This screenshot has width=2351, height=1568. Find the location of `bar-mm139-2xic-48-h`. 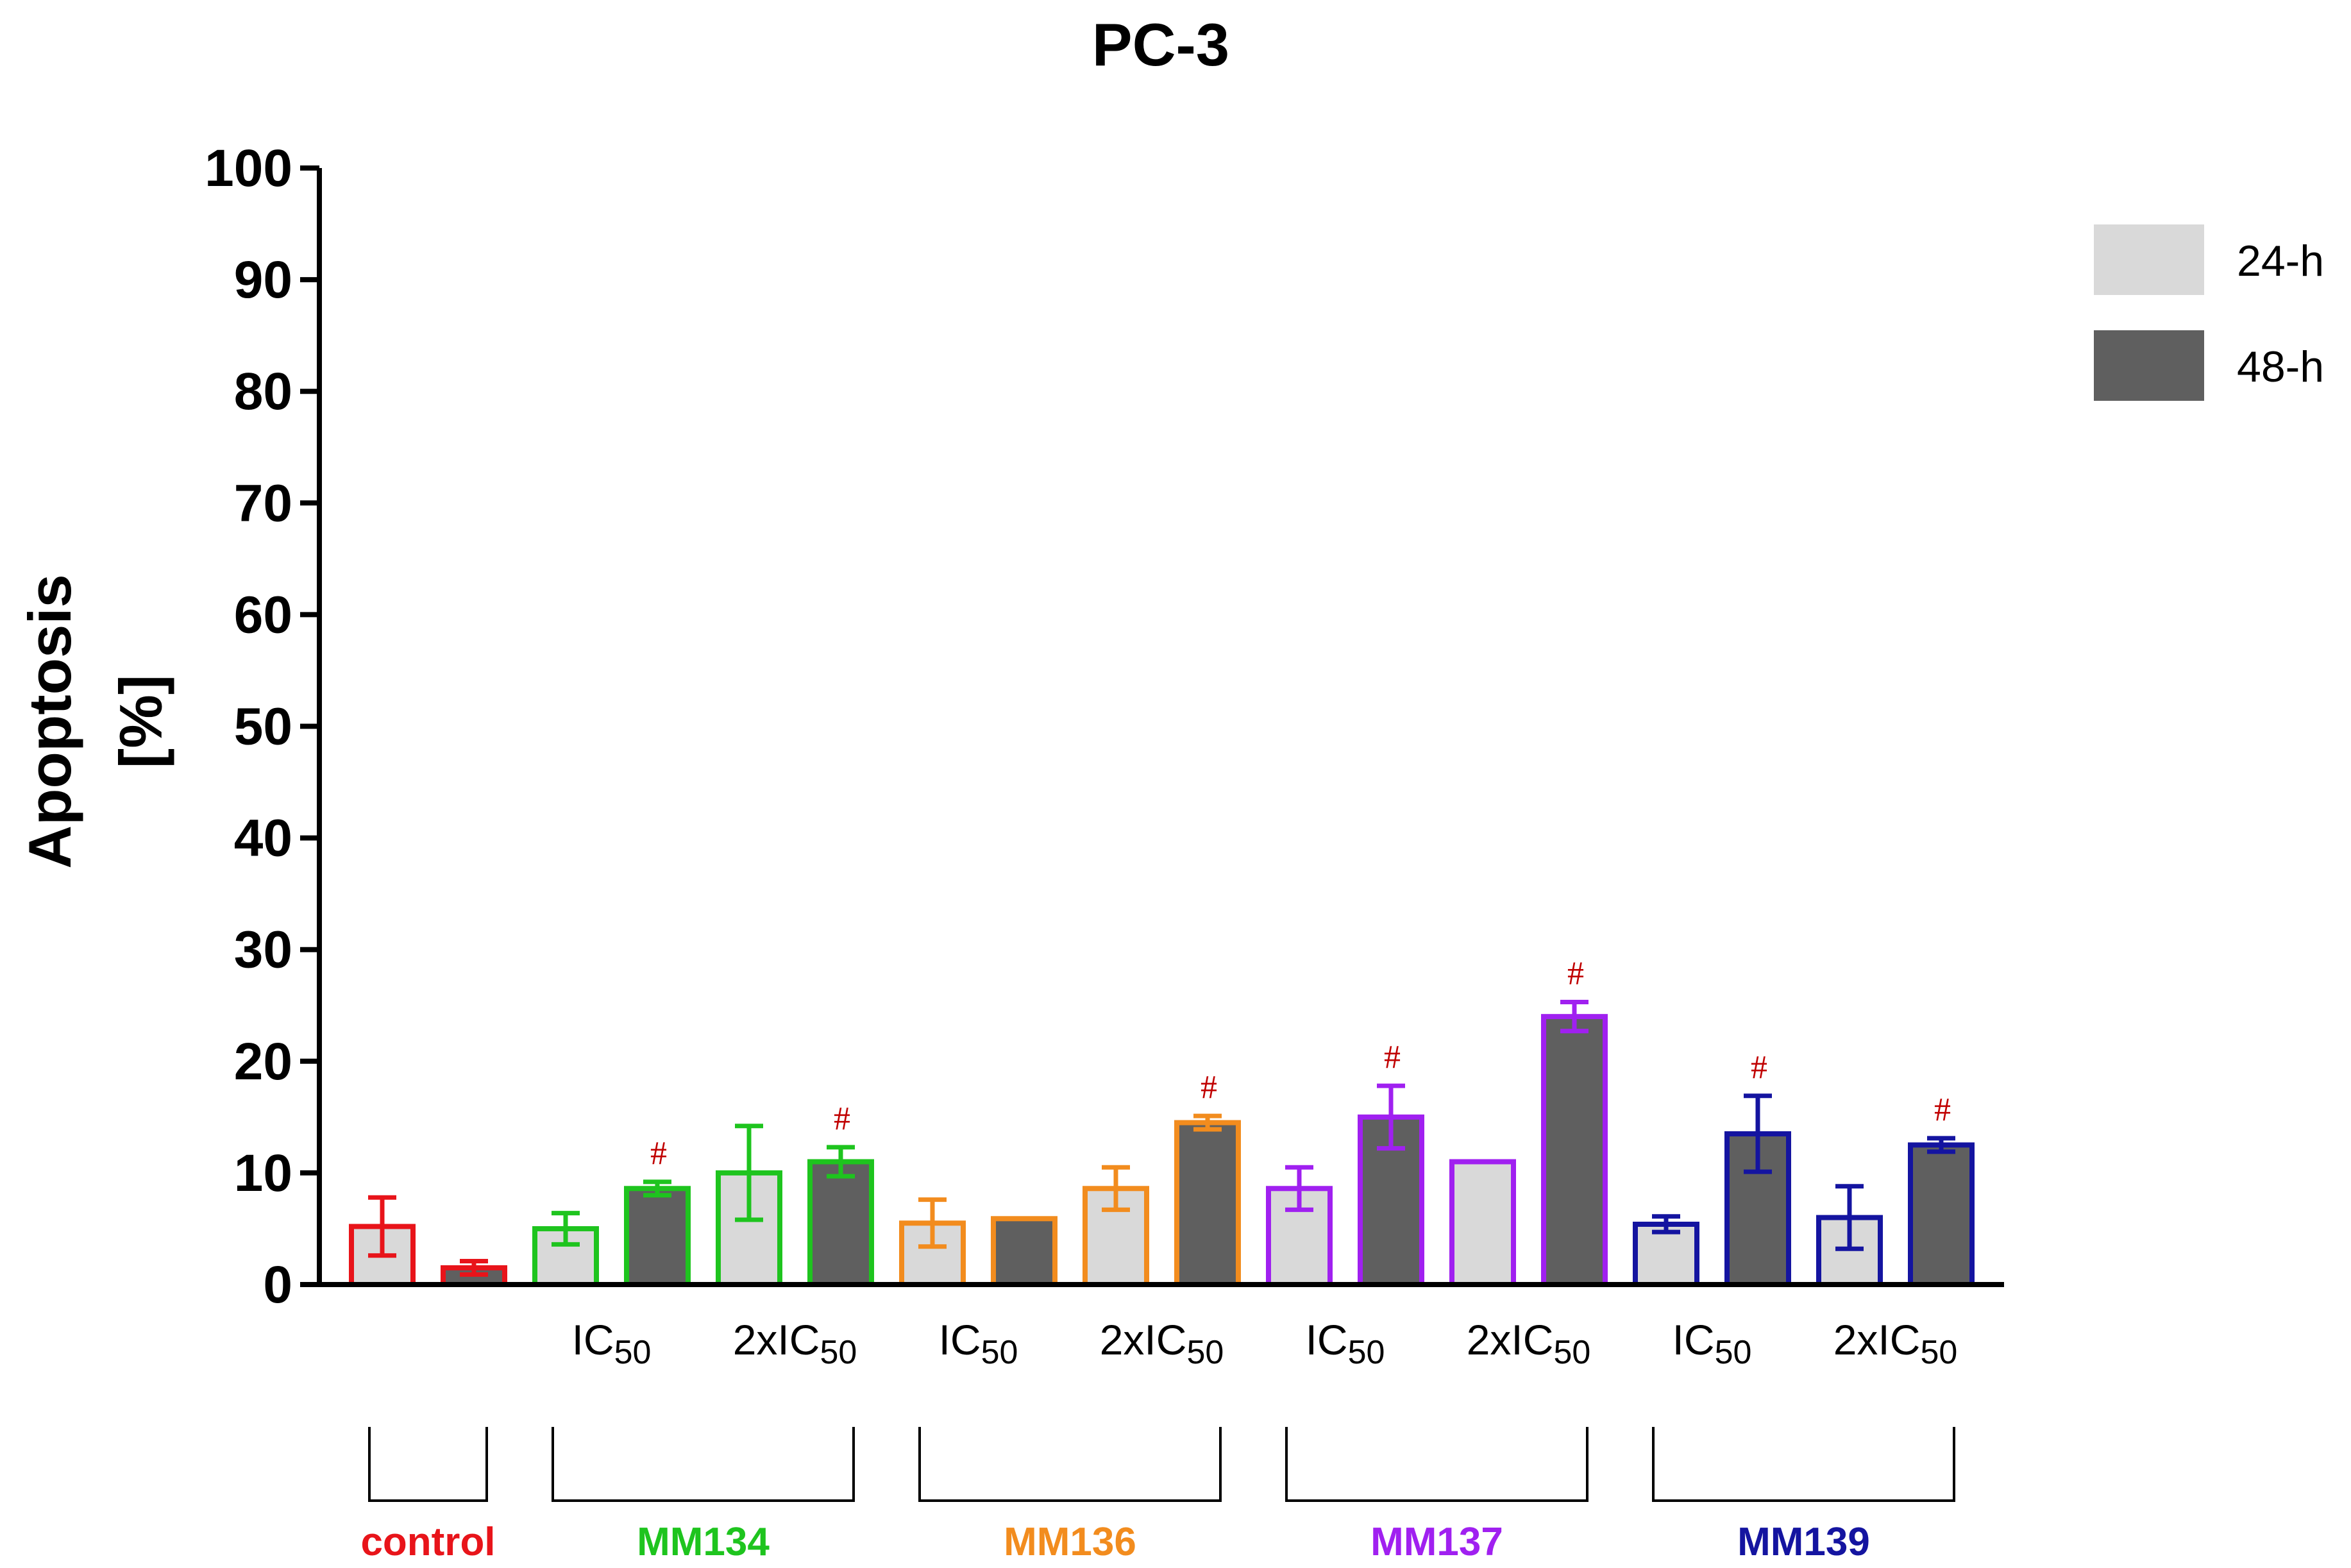

bar-mm139-2xic-48-h is located at coordinates (1941, 1214).